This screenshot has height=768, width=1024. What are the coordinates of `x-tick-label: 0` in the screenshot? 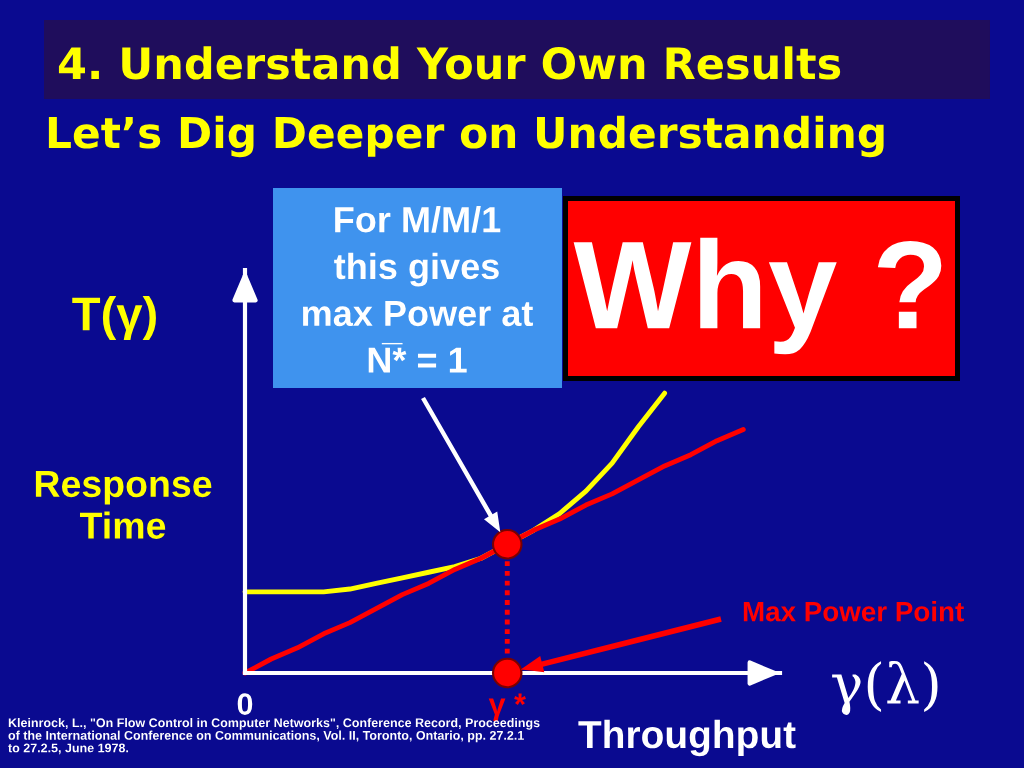 It's located at (245, 704).